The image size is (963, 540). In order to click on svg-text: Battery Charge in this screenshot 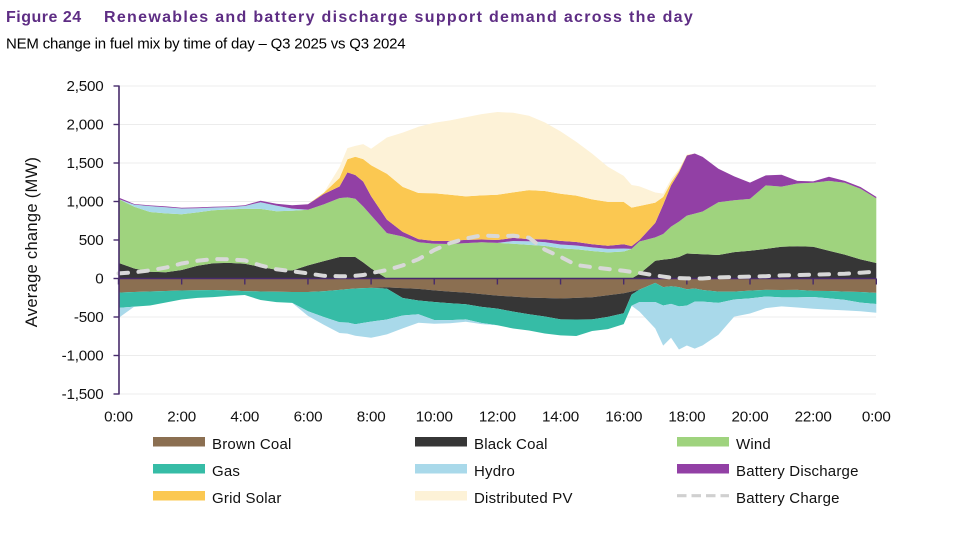, I will do `click(788, 498)`.